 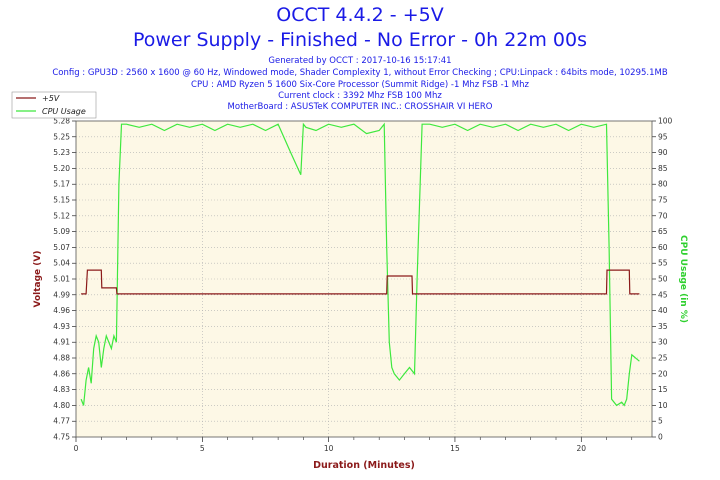 What do you see at coordinates (663, 373) in the screenshot?
I see `y2-tick-label: 20` at bounding box center [663, 373].